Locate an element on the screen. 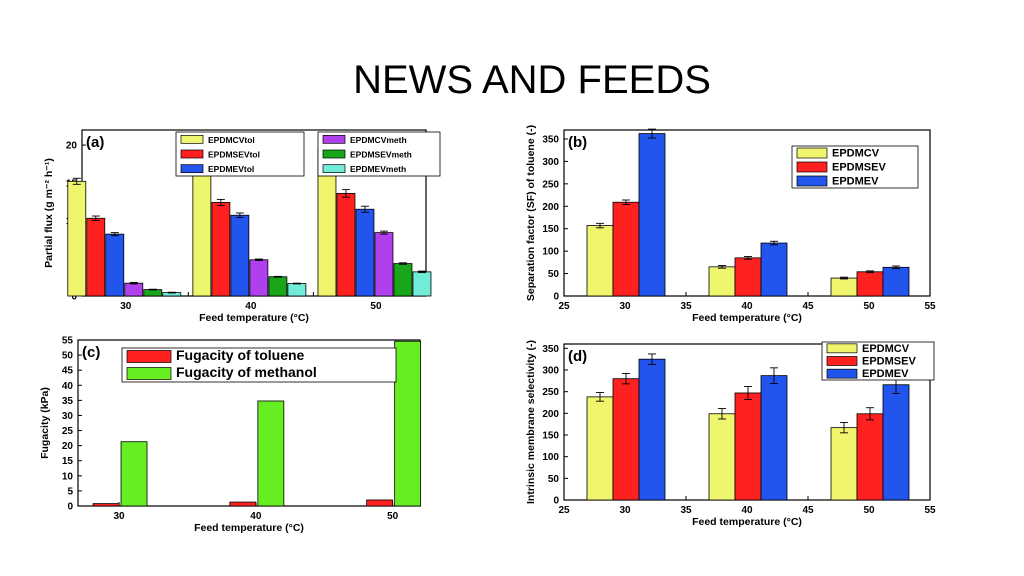 The height and width of the screenshot is (576, 1024). legend-label: Fugacity of toluene is located at coordinates (240, 355).